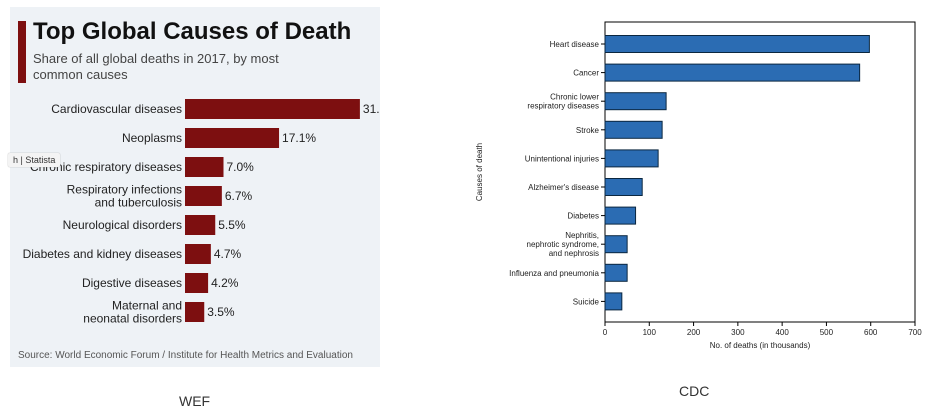 Image resolution: width=932 pixels, height=413 pixels. What do you see at coordinates (371, 109) in the screenshot?
I see `wef-value-label: 31.8%` at bounding box center [371, 109].